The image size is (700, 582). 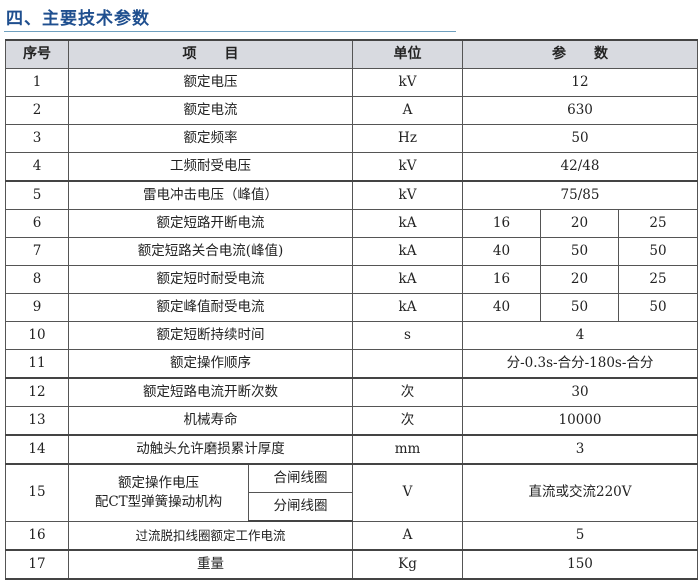 What do you see at coordinates (580, 449) in the screenshot?
I see `row-value: 3` at bounding box center [580, 449].